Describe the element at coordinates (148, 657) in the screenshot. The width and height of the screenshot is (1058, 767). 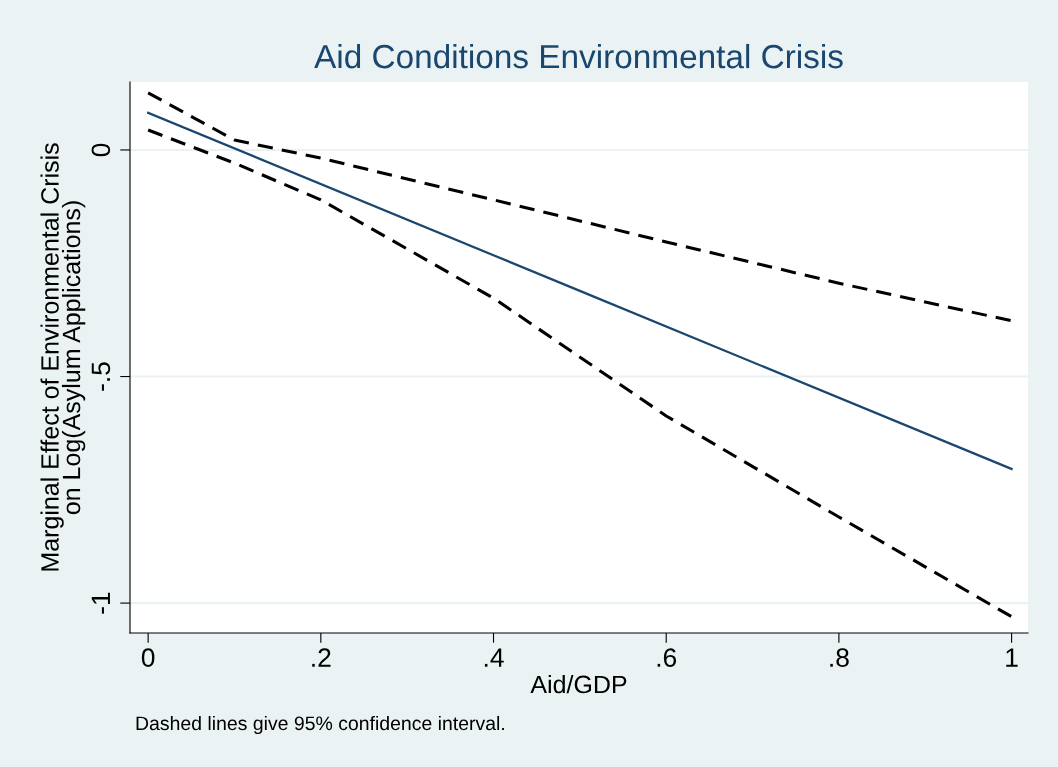
I see `x-tick-label: 0` at that location.